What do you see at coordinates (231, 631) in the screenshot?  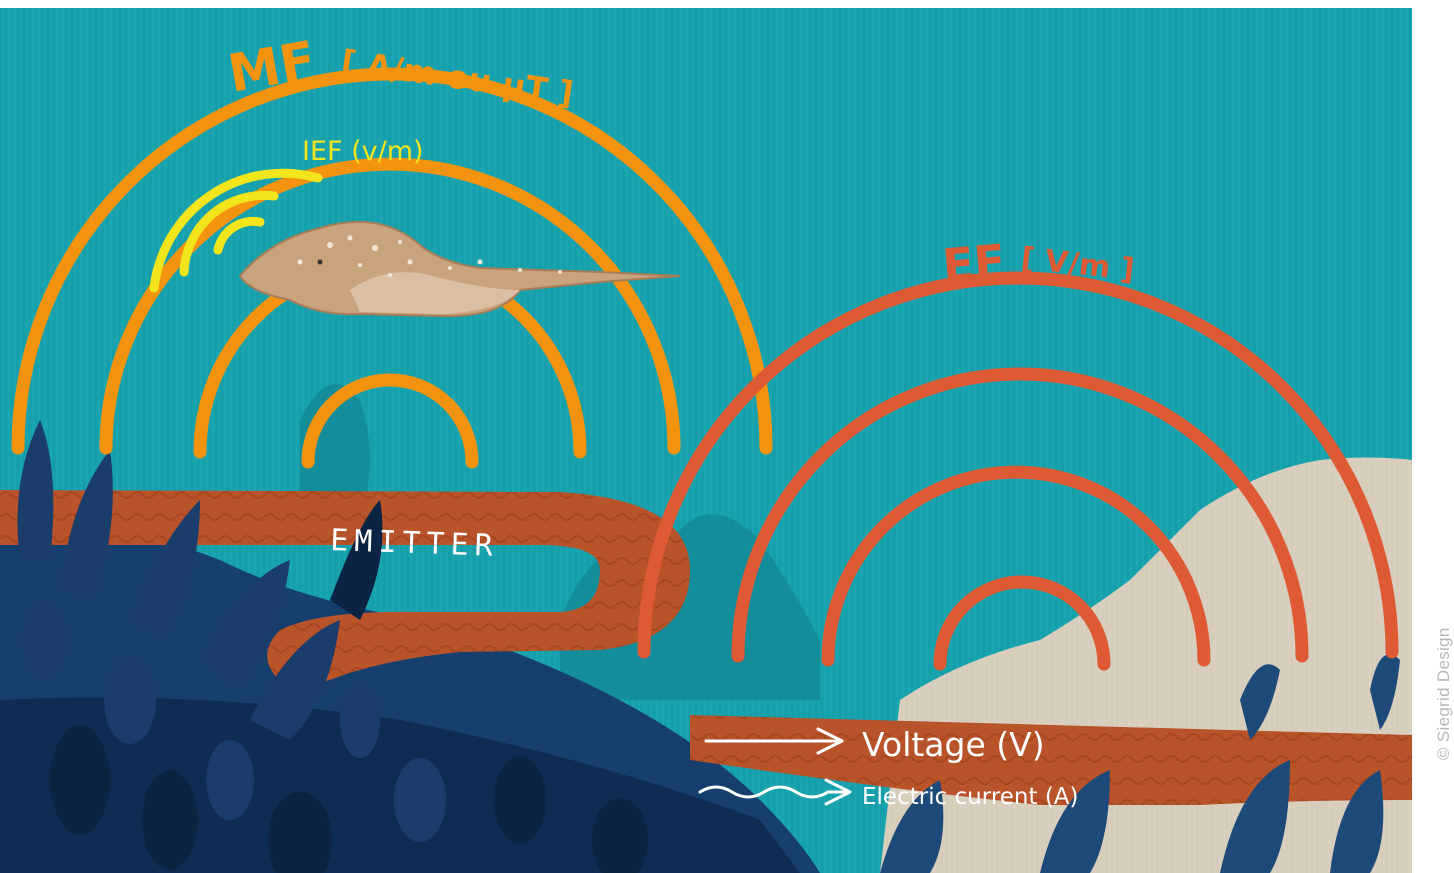 I see `seaweed-illustration` at bounding box center [231, 631].